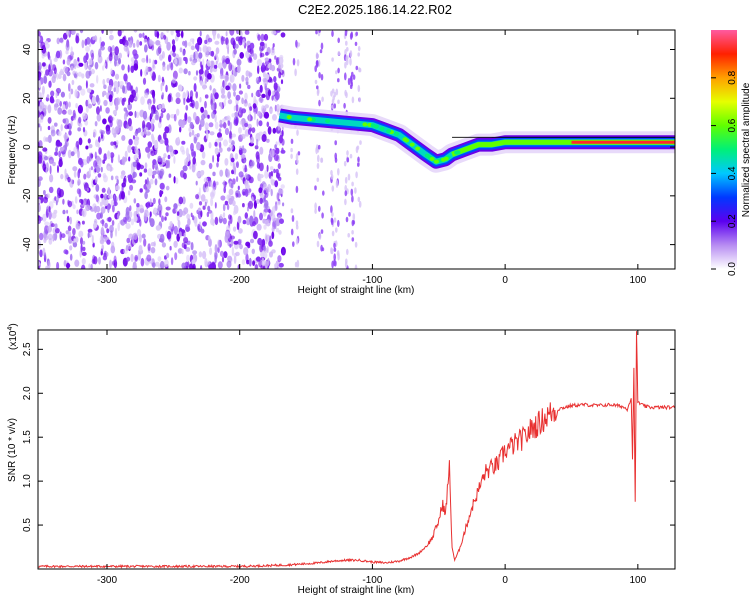 Image resolution: width=750 pixels, height=600 pixels. What do you see at coordinates (375, 9) in the screenshot?
I see `chart-title: C2E2.2025.186.14.22.R02` at bounding box center [375, 9].